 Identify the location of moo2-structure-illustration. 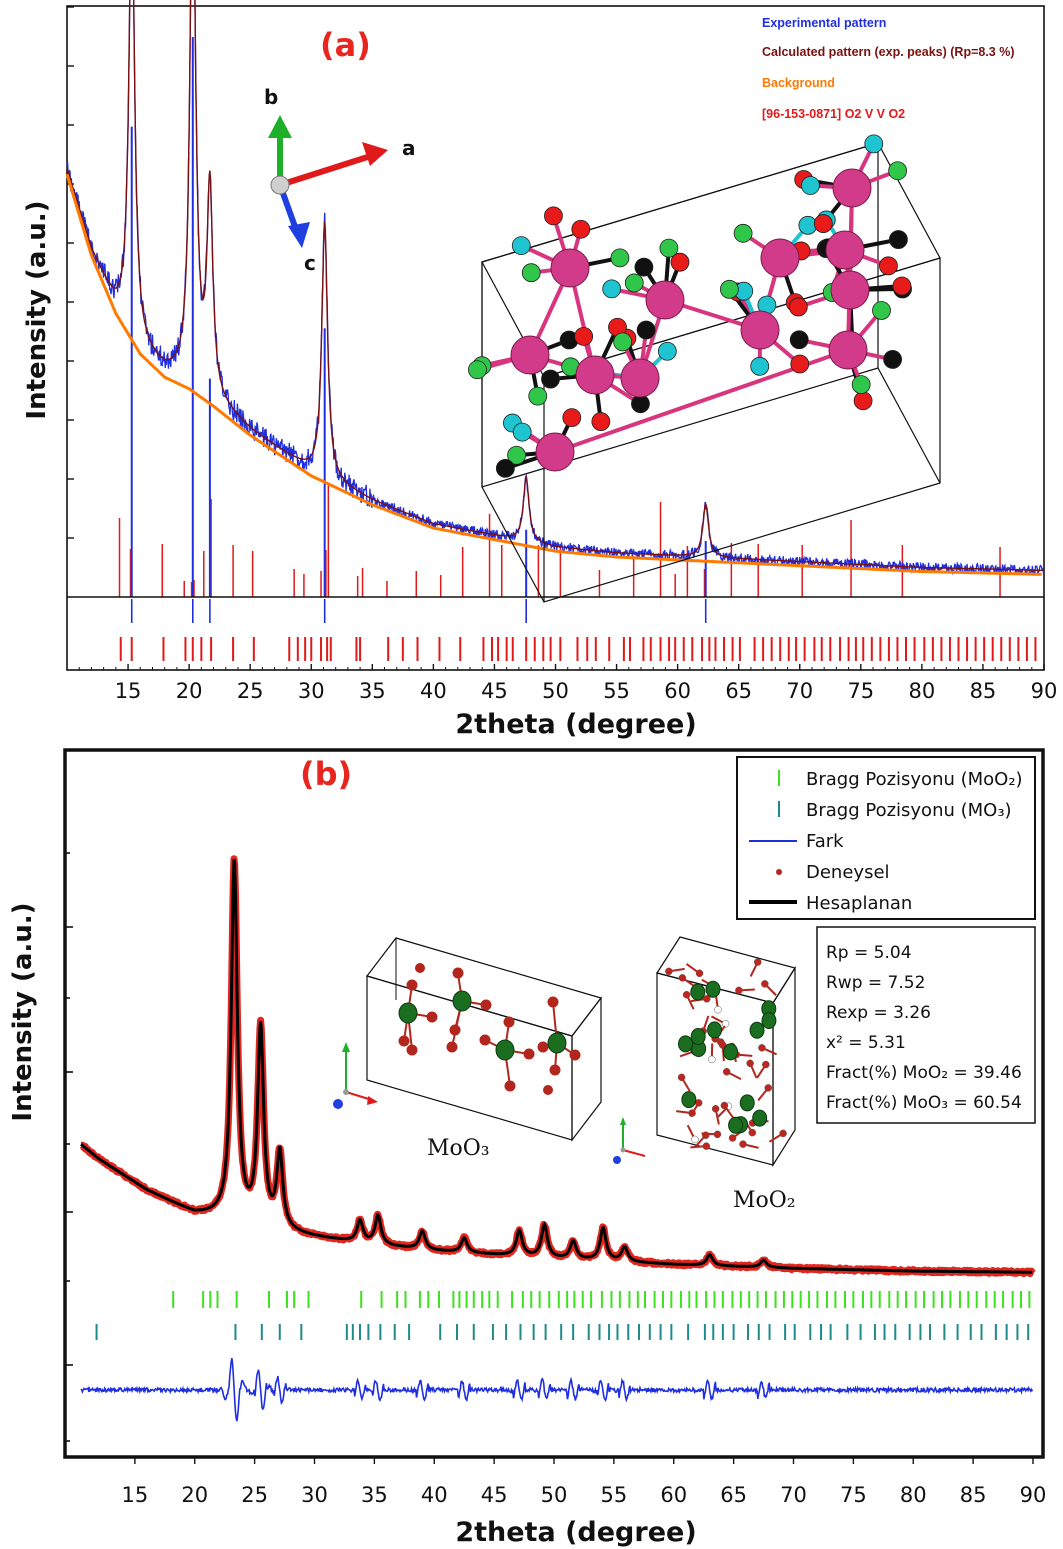
(726, 1052).